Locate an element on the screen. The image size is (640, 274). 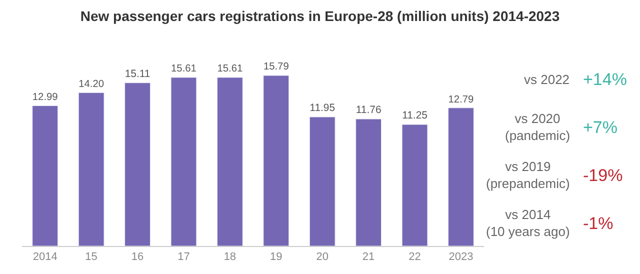
text: +14% is located at coordinates (605, 79).